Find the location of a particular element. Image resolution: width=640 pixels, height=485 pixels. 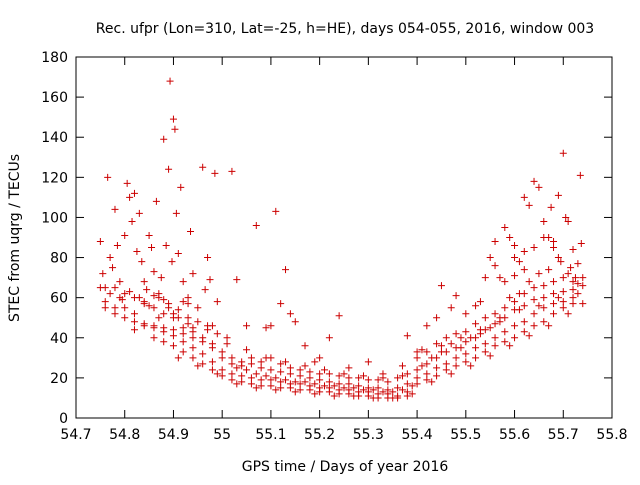

x-tick-label: 55 is located at coordinates (222, 435).